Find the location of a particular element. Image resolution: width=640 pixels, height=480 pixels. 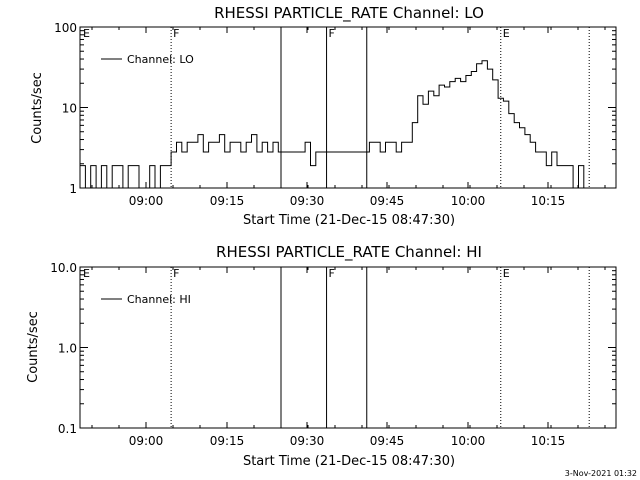

y-tick-label: 1.0 is located at coordinates (67, 349).